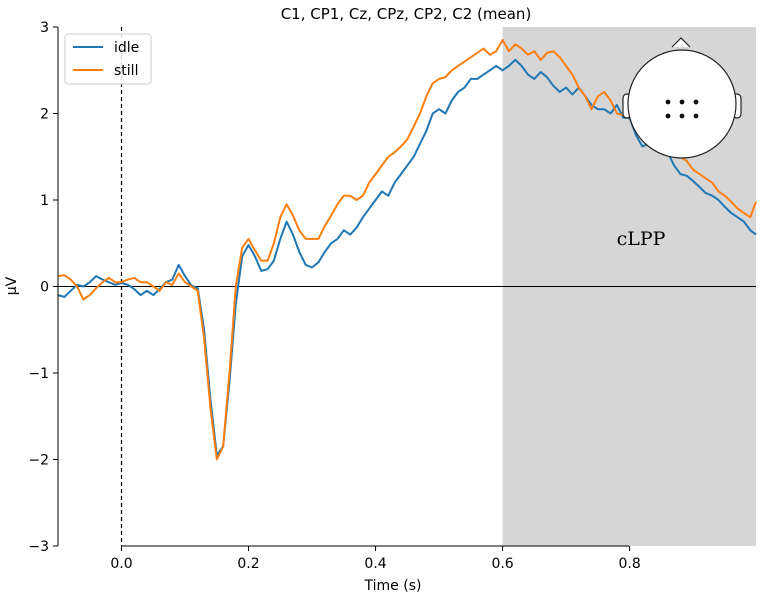 The height and width of the screenshot is (597, 762). I want to click on y-tick-label: 2, so click(44, 115).